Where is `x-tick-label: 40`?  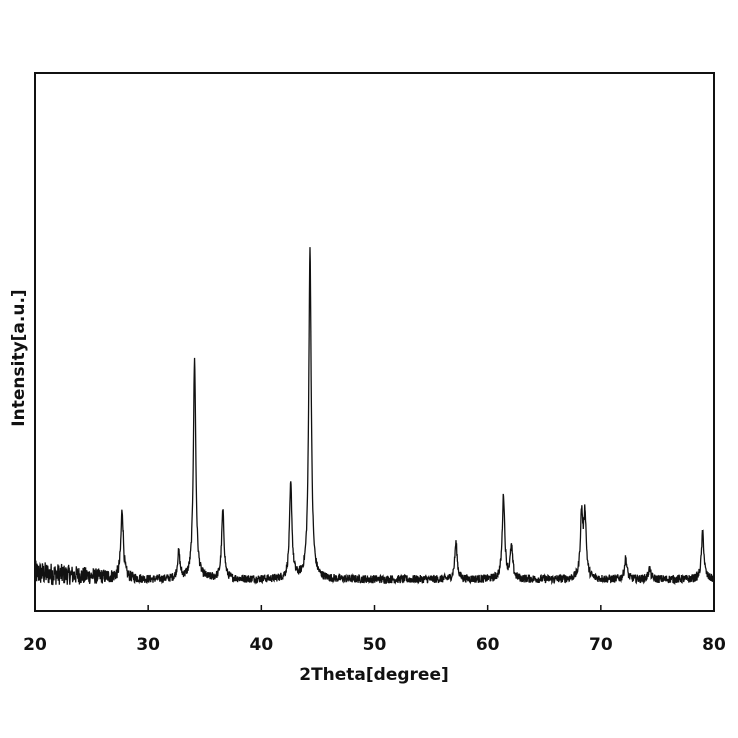
x-tick-label: 40 is located at coordinates (261, 645).